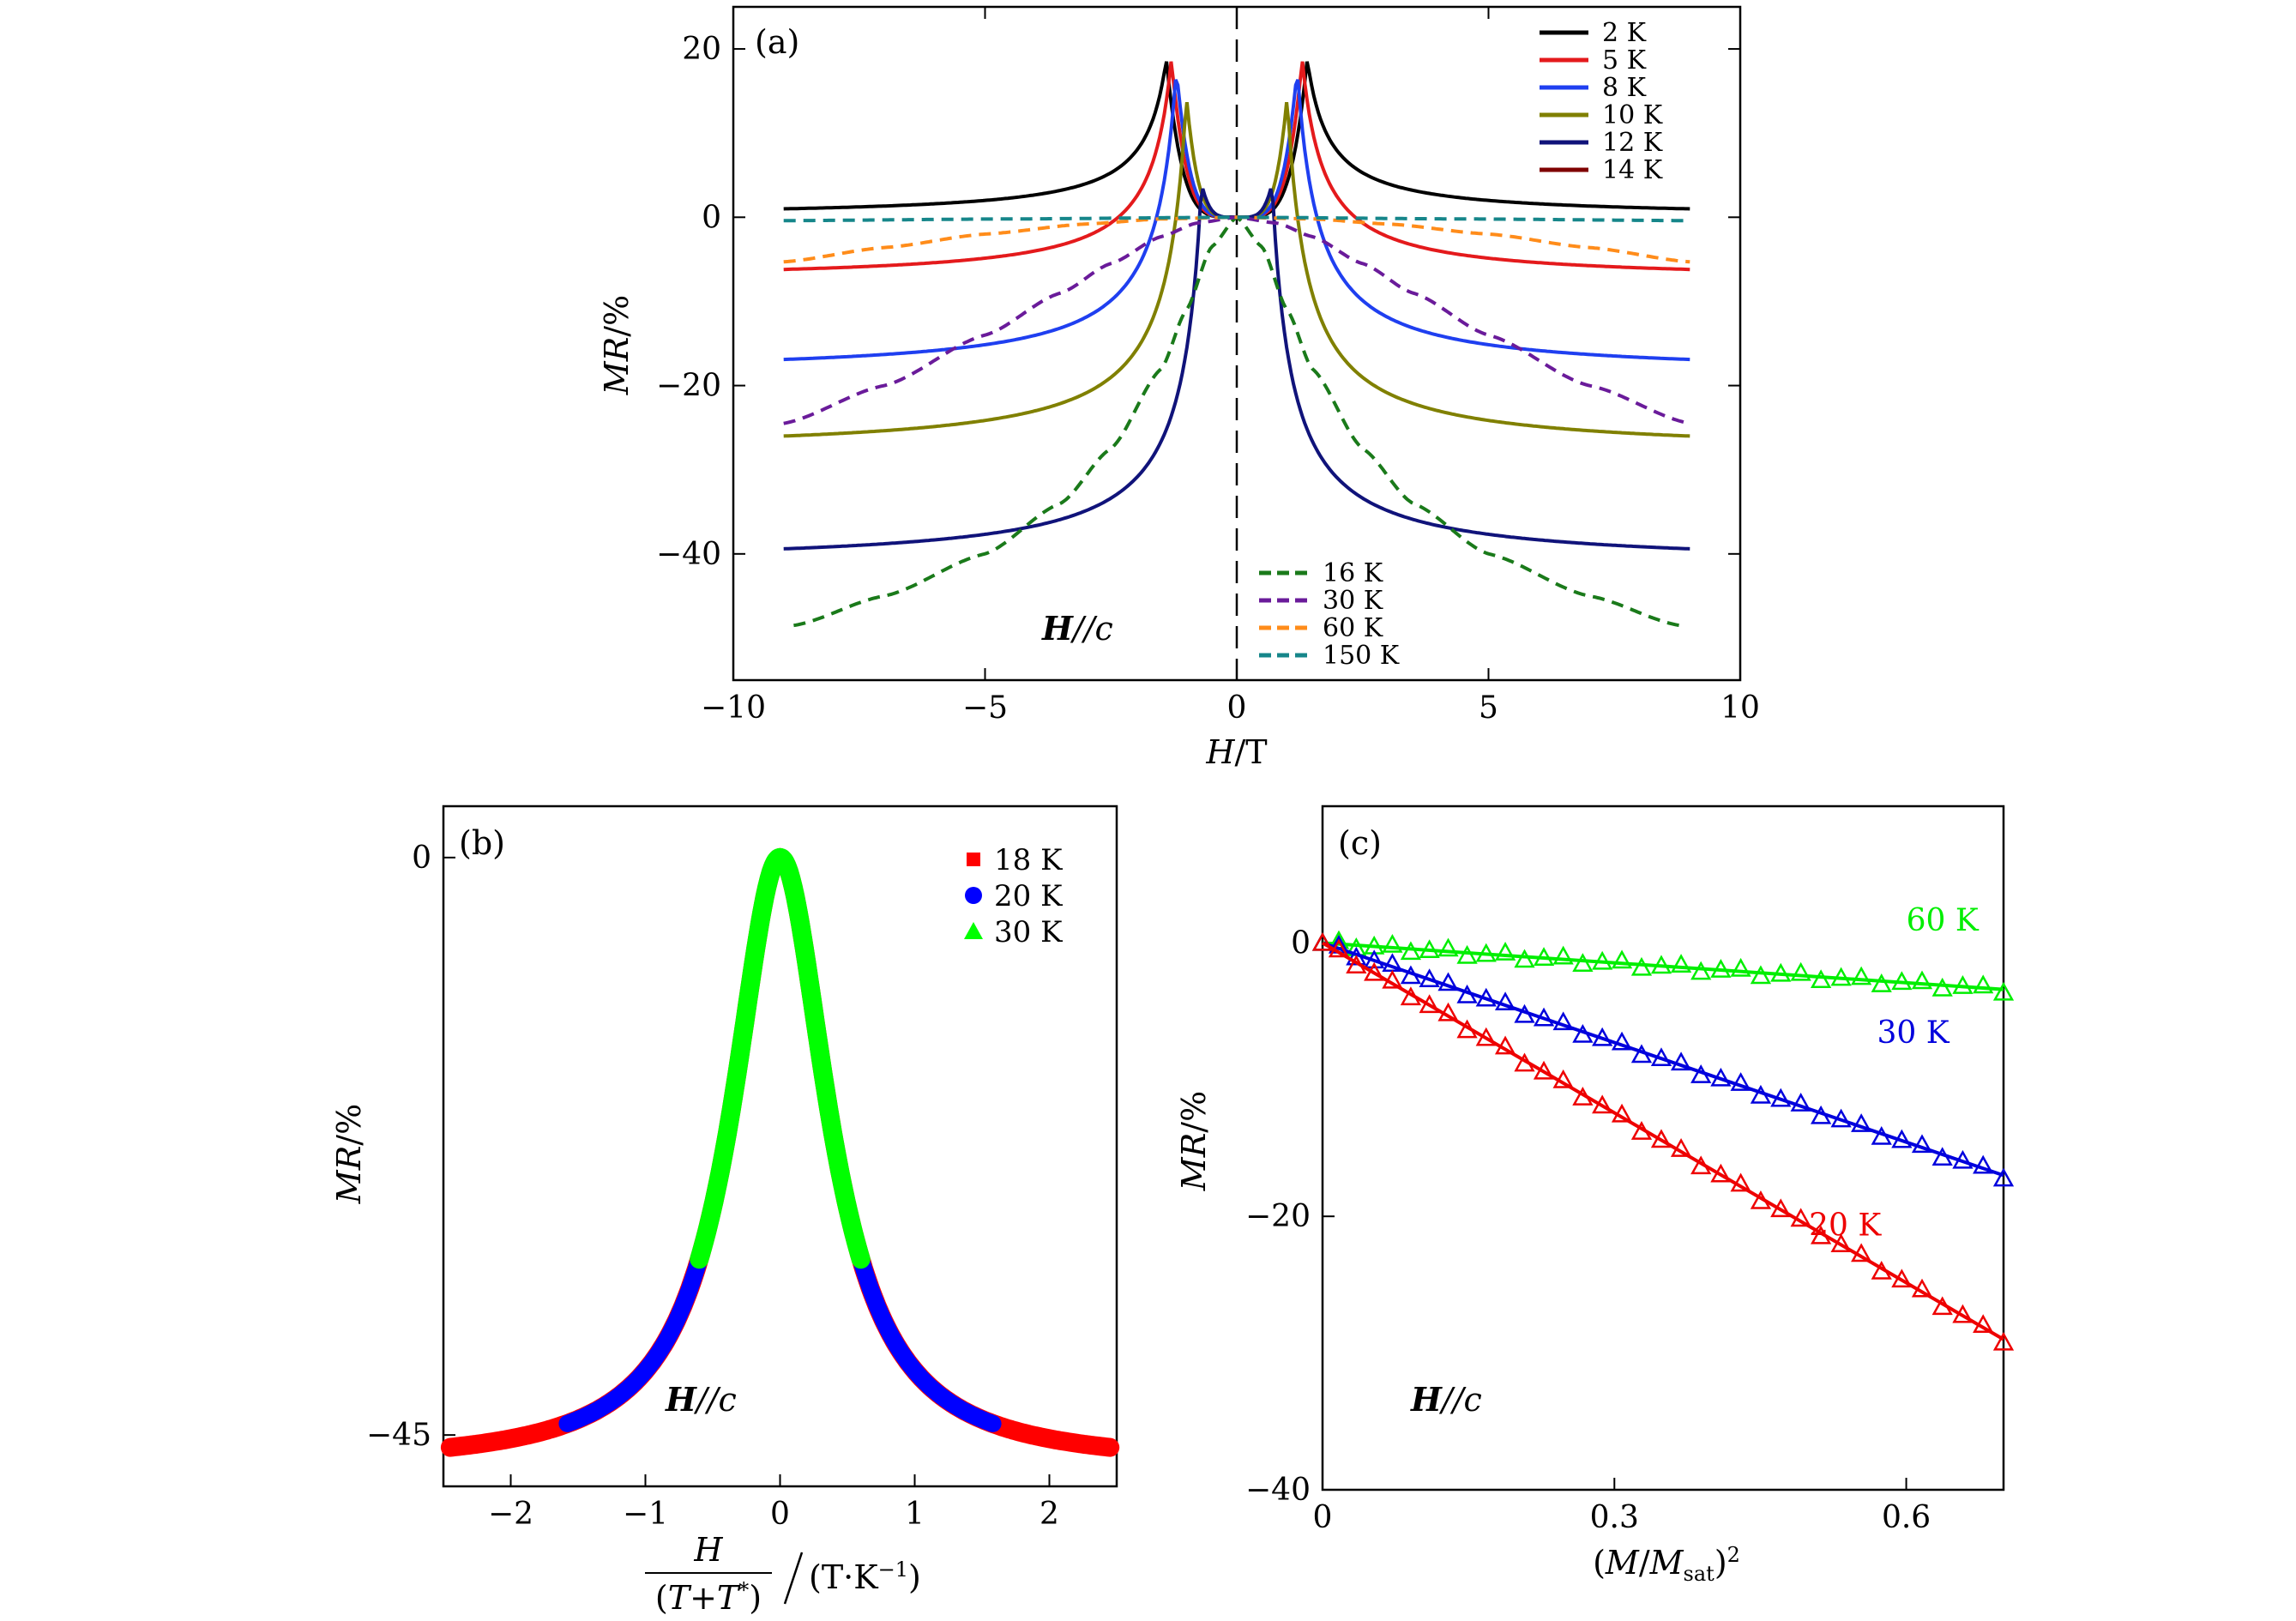 The height and width of the screenshot is (1621, 2296). What do you see at coordinates (1624, 33) in the screenshot?
I see `a-legend-label: 2 K` at bounding box center [1624, 33].